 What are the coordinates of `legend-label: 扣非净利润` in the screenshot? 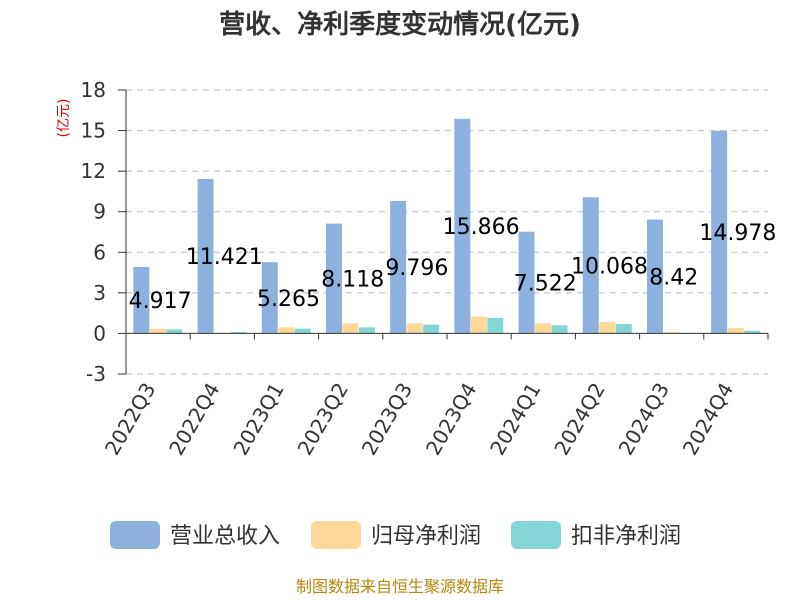 It's located at (626, 536).